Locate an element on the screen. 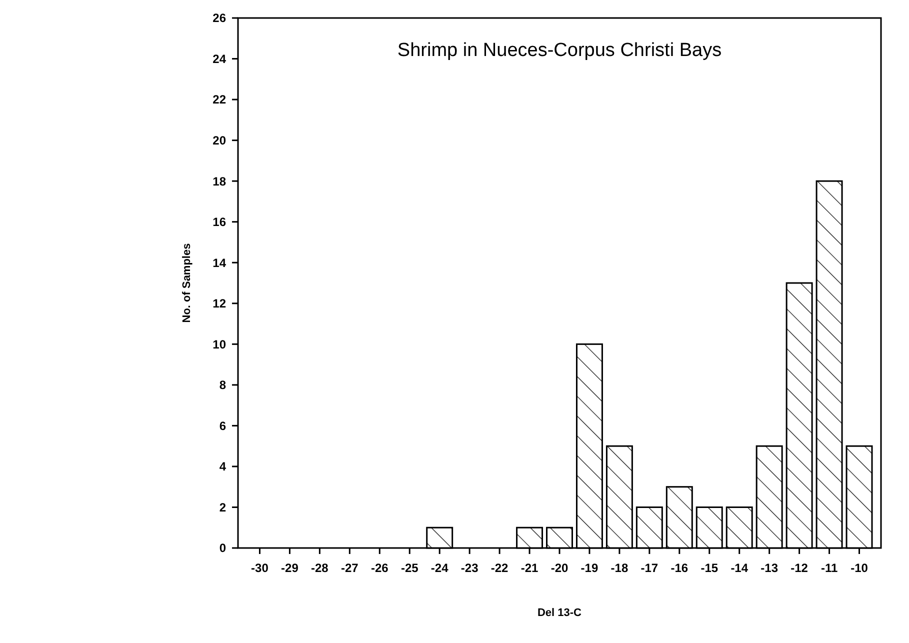 The width and height of the screenshot is (909, 643). x-tick-label: -20 is located at coordinates (559, 568).